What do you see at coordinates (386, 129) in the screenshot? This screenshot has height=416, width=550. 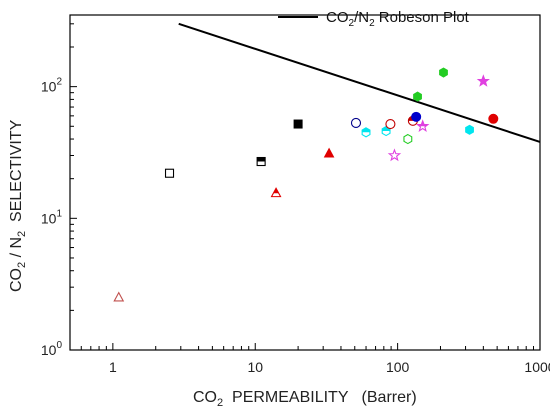 I see `data-point-hexagon-half-top-fill` at bounding box center [386, 129].